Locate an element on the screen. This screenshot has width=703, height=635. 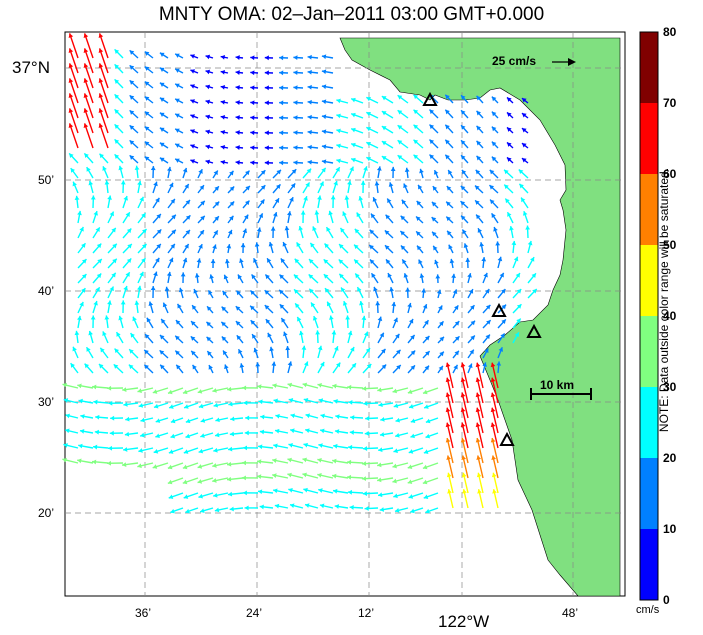
lon-label: 36’ is located at coordinates (143, 613).